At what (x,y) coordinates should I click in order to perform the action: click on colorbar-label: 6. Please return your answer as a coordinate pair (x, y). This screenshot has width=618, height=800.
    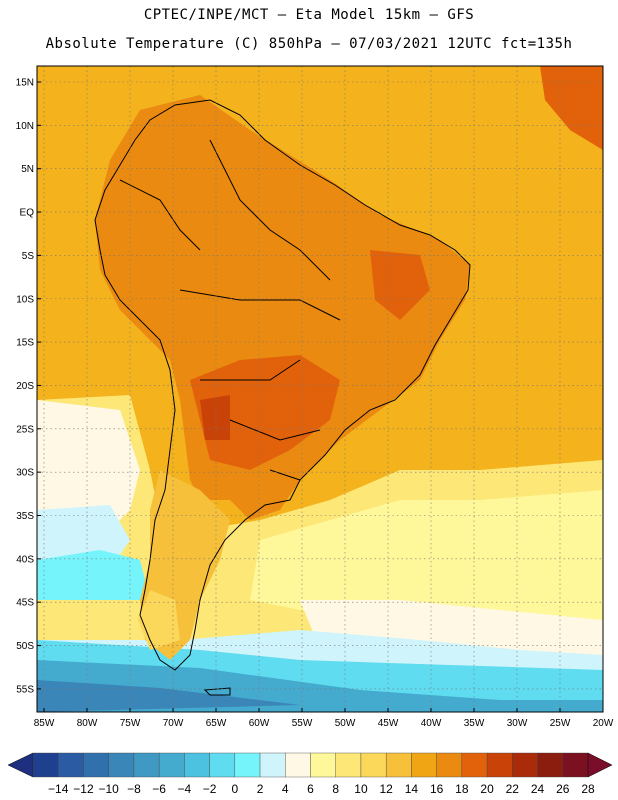
    Looking at the image, I should click on (310, 789).